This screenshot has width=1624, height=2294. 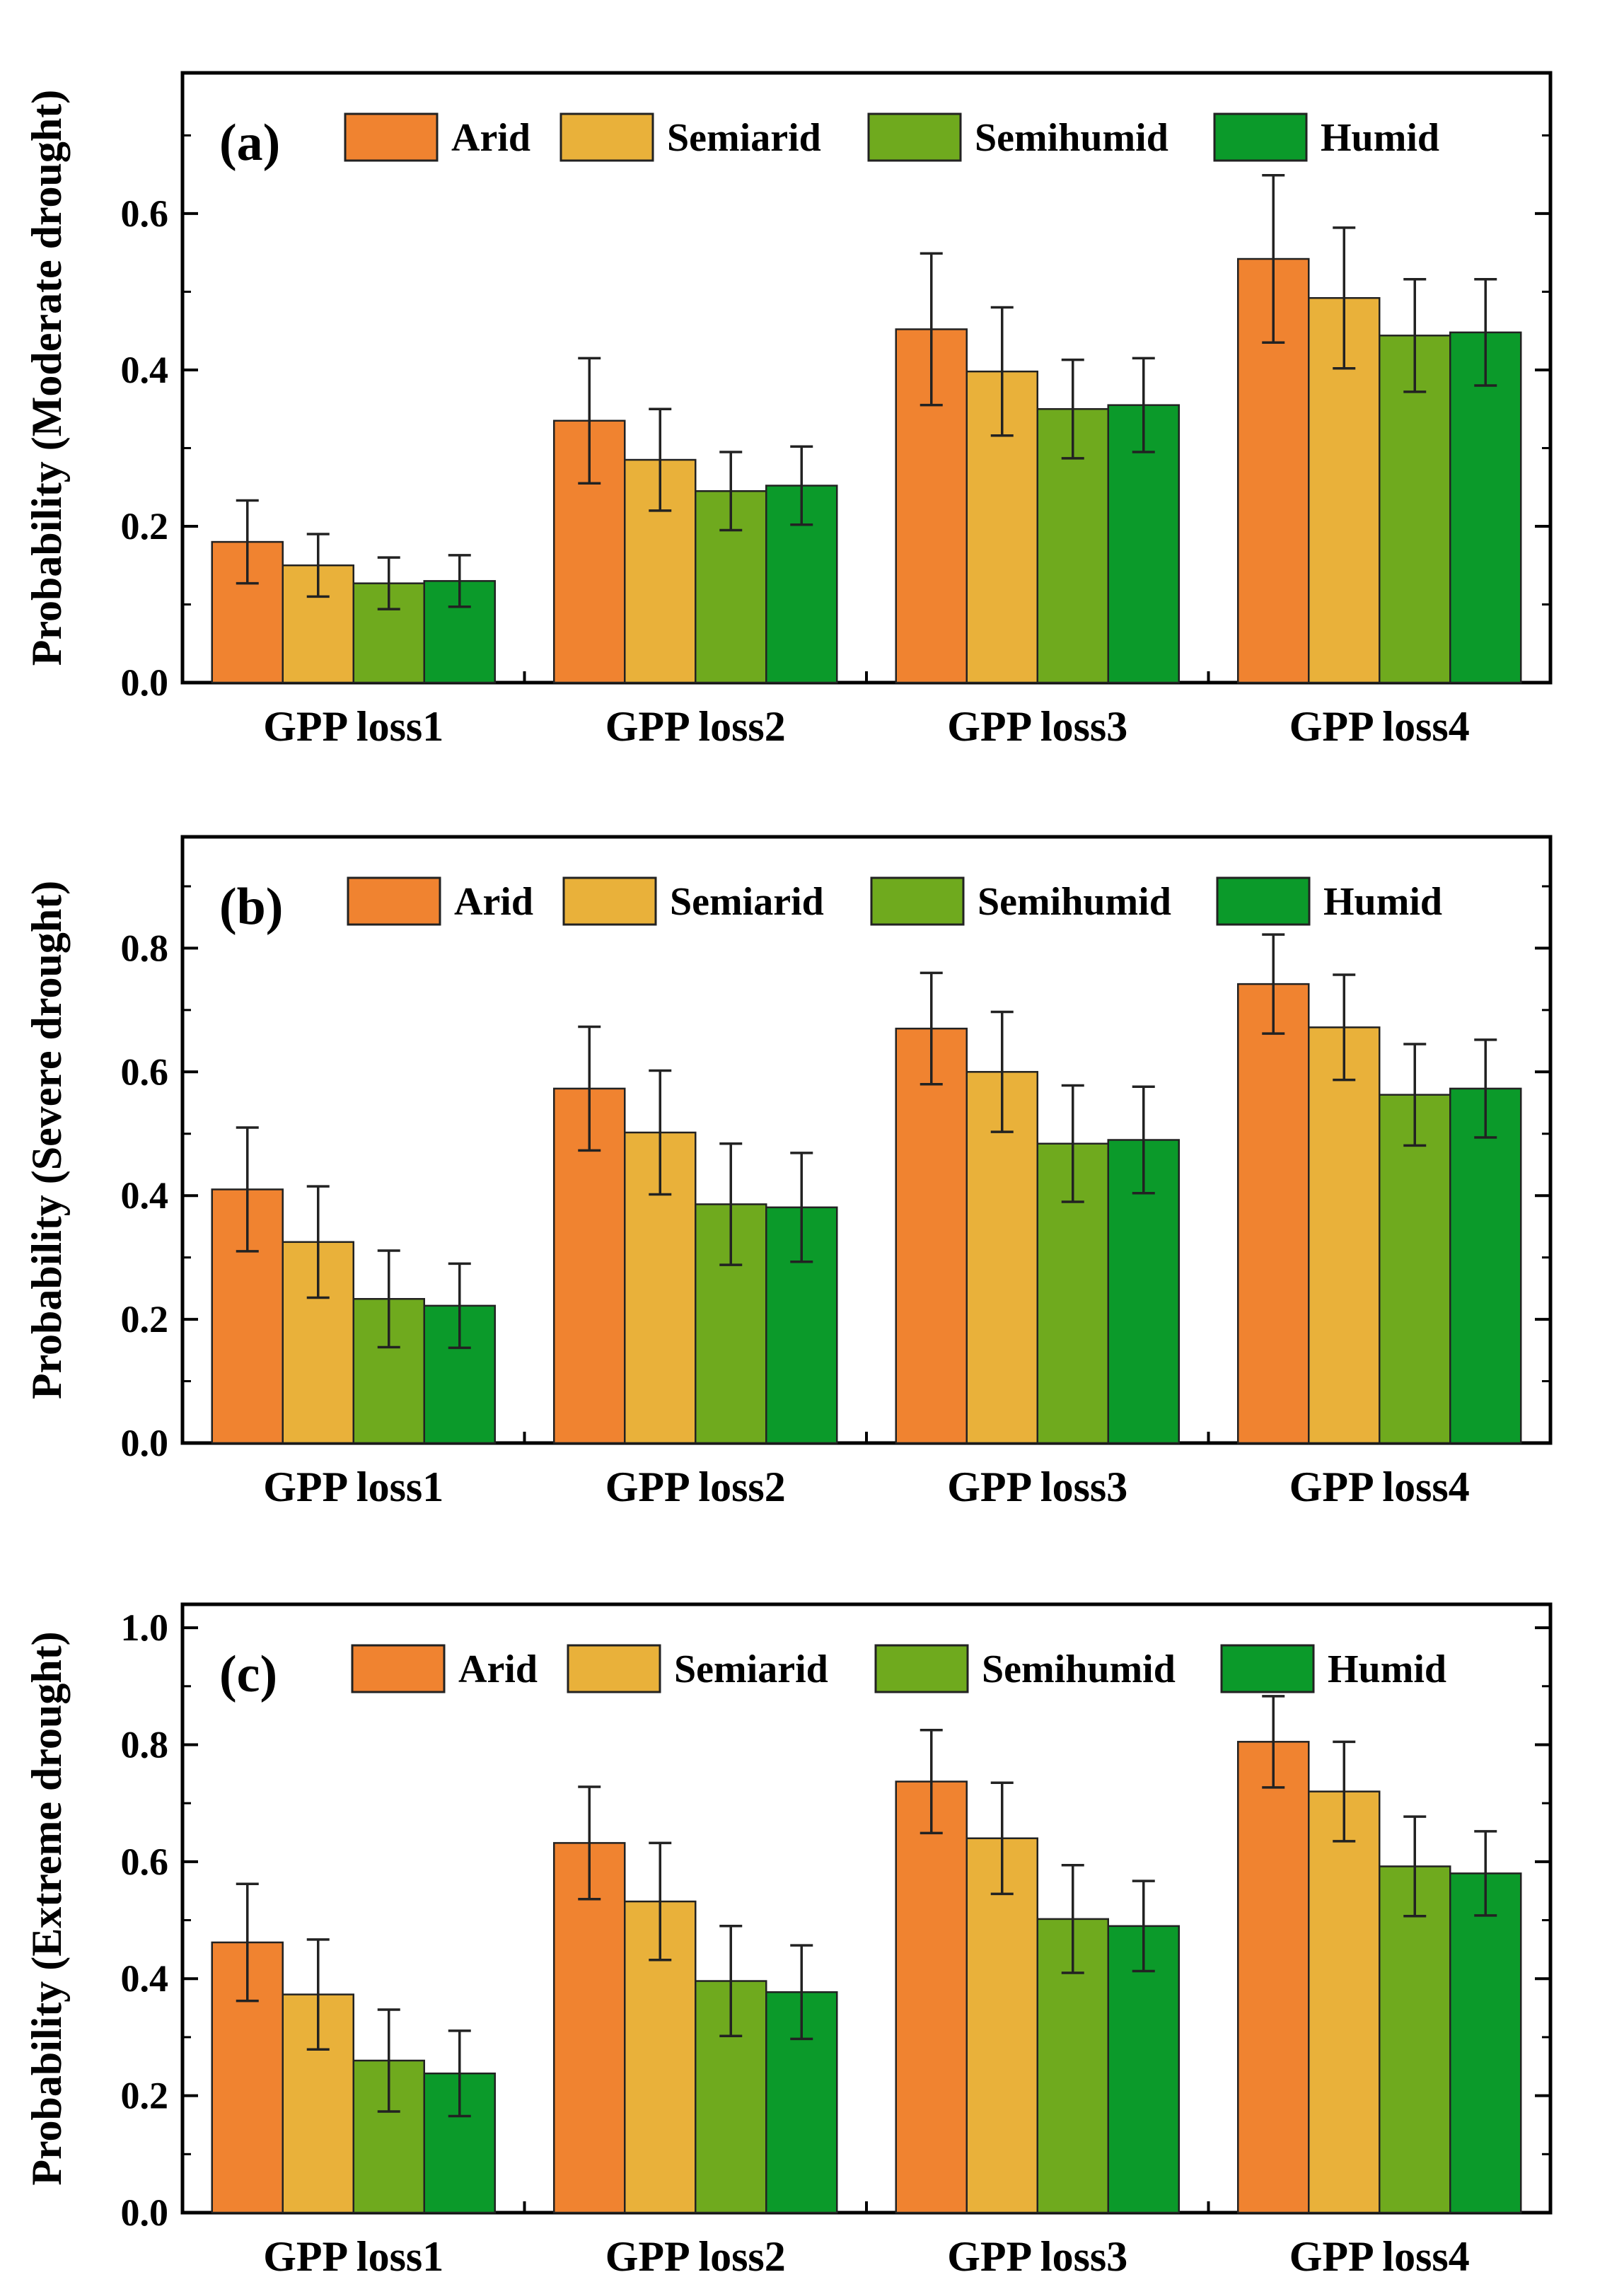 I want to click on panel-label: (a), so click(x=249, y=143).